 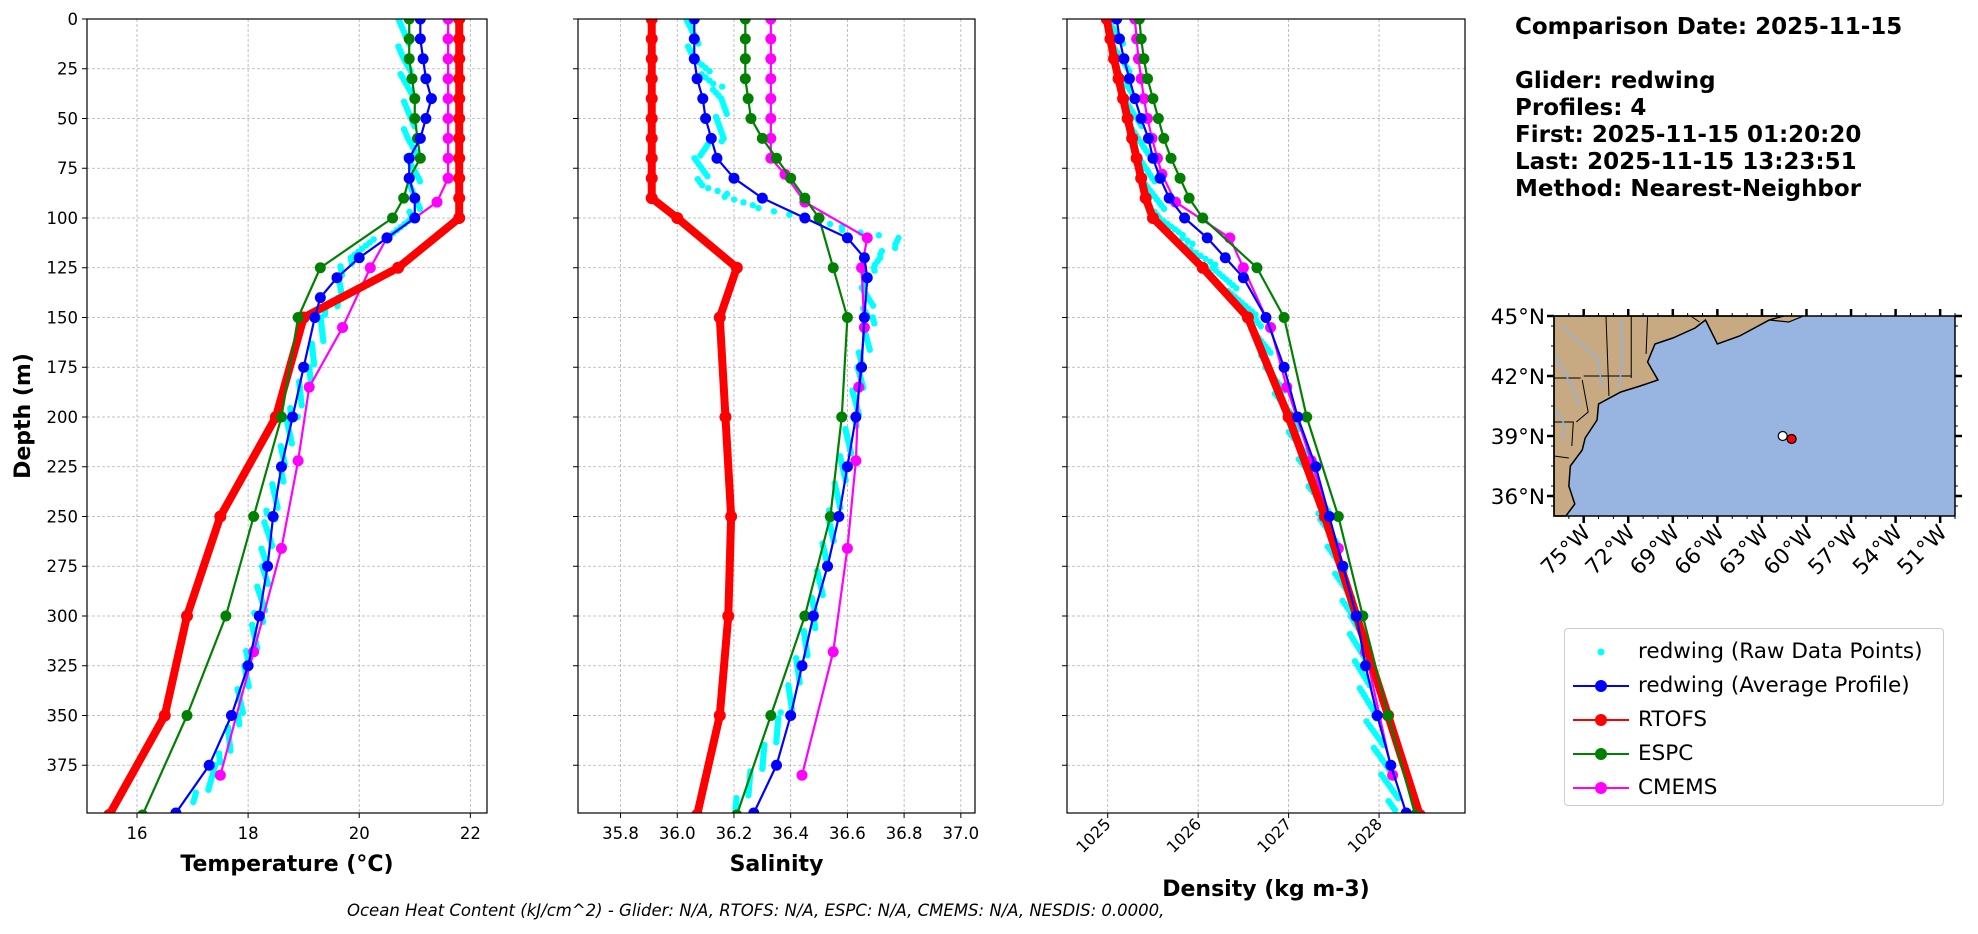 What do you see at coordinates (1564, 434) in the screenshot?
I see `map-state-border` at bounding box center [1564, 434].